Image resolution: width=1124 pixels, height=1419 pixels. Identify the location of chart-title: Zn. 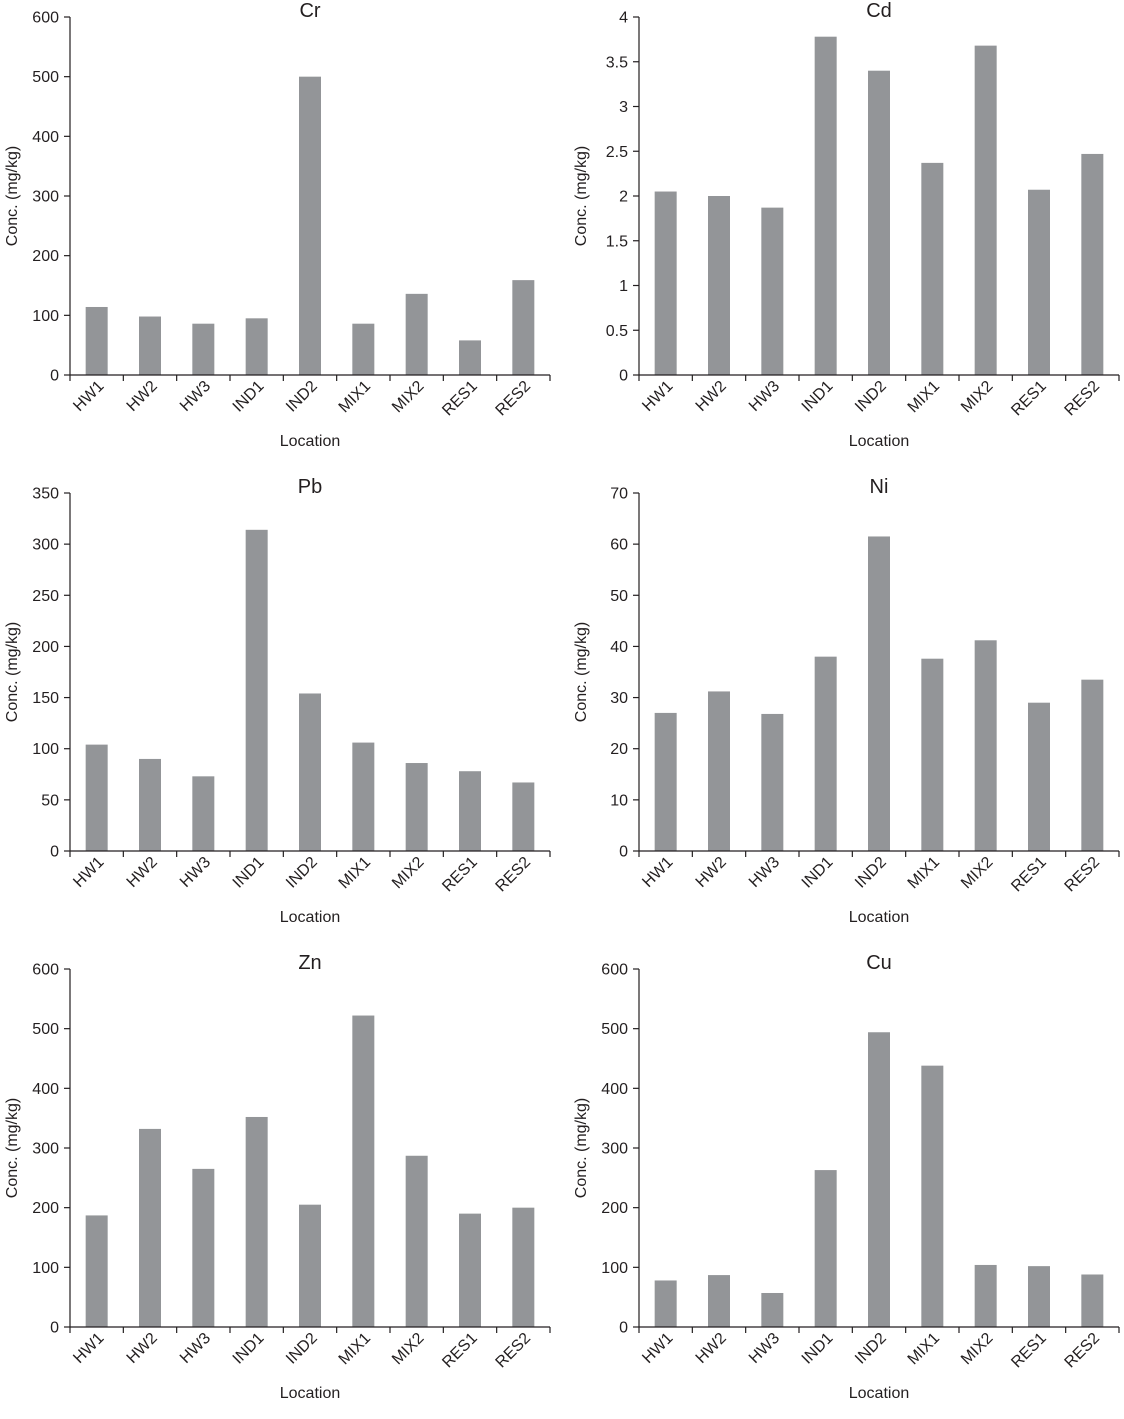
(309, 963).